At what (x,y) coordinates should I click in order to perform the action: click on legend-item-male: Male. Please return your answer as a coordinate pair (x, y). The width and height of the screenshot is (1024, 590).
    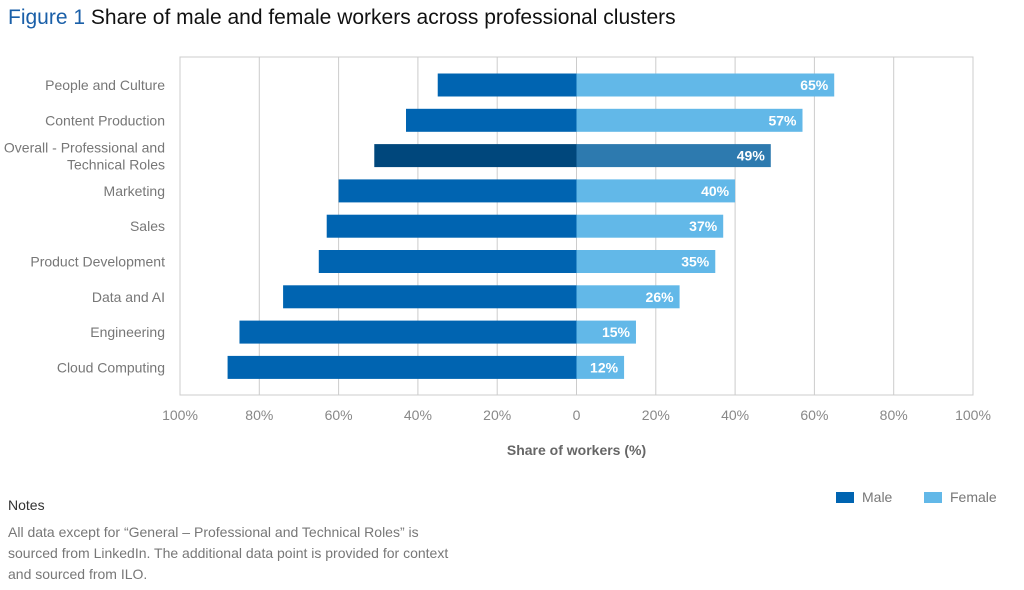
    Looking at the image, I should click on (864, 497).